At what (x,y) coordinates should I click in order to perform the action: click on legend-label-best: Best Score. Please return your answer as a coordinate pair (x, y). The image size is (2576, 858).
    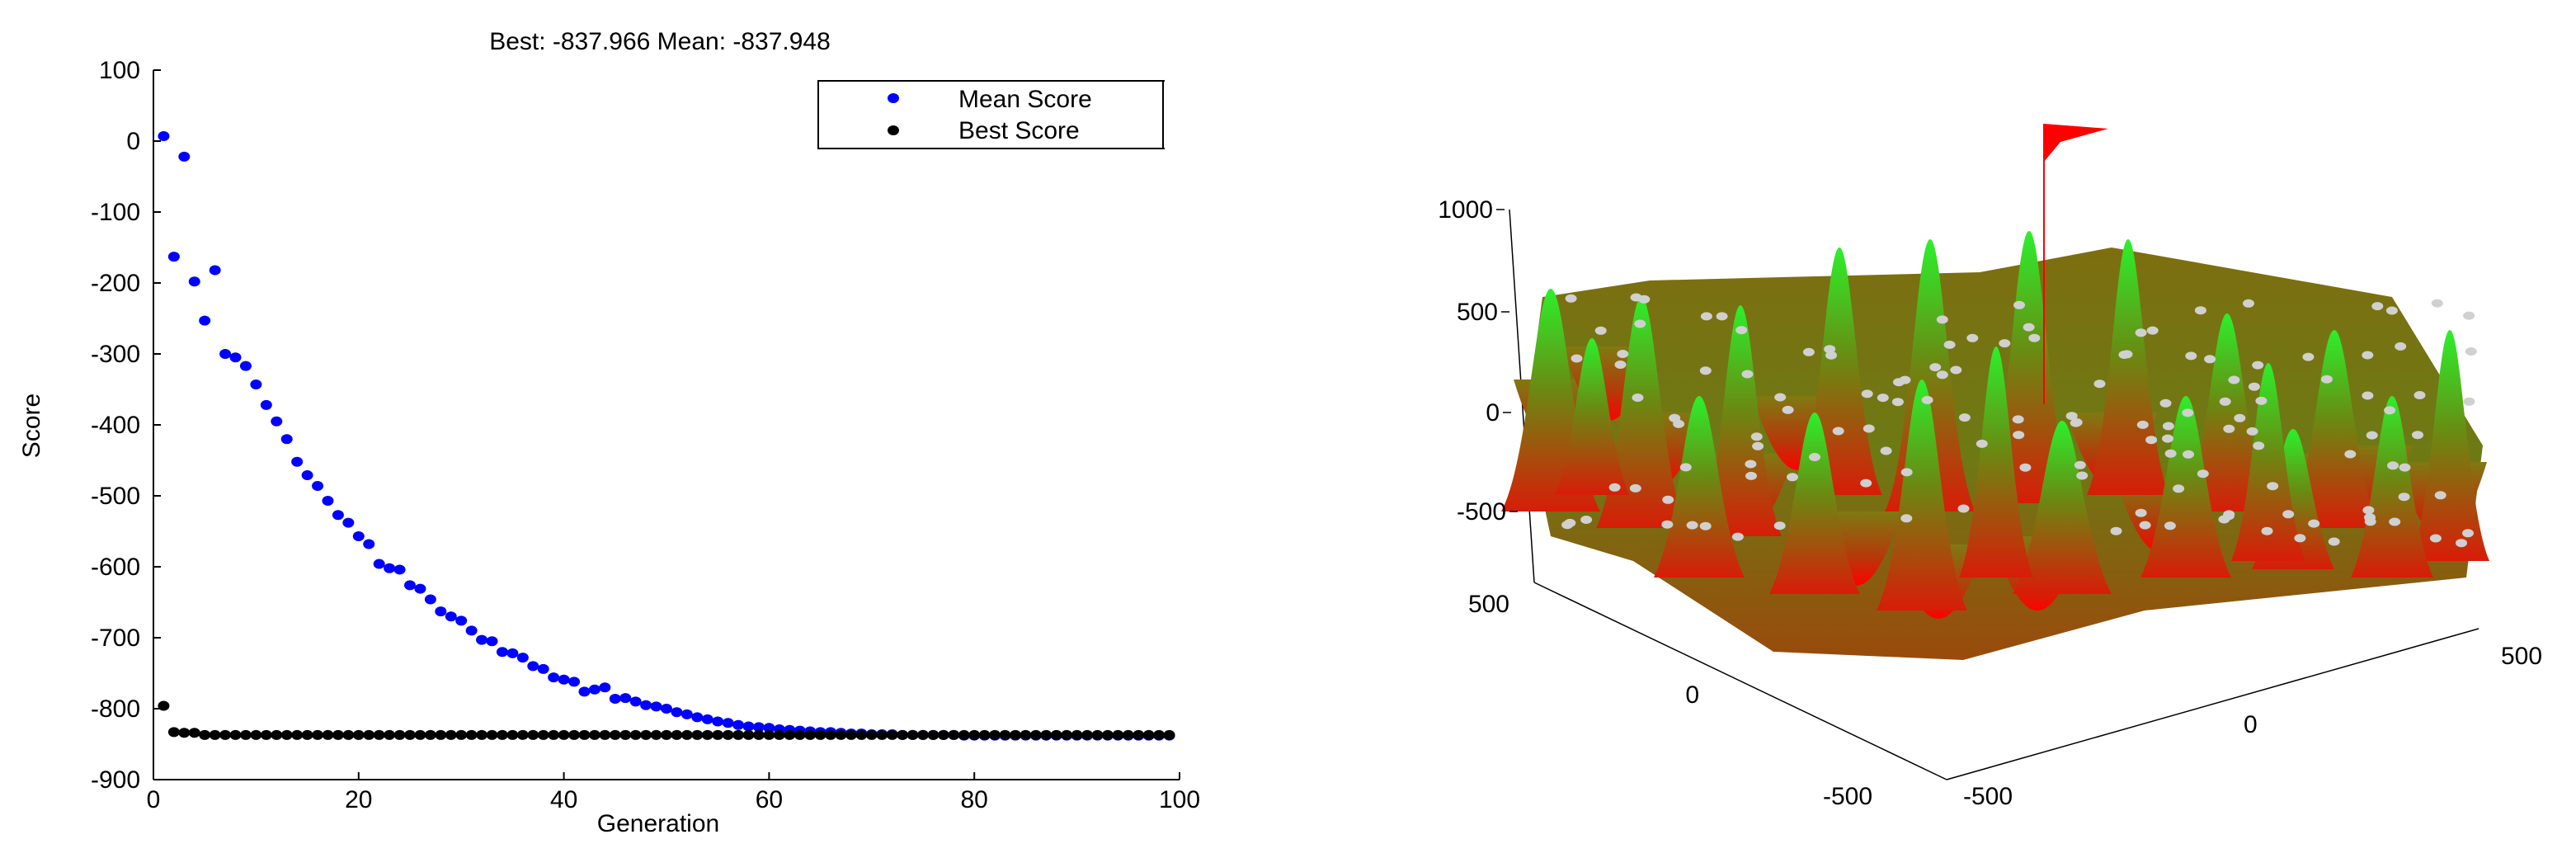
    Looking at the image, I should click on (1019, 130).